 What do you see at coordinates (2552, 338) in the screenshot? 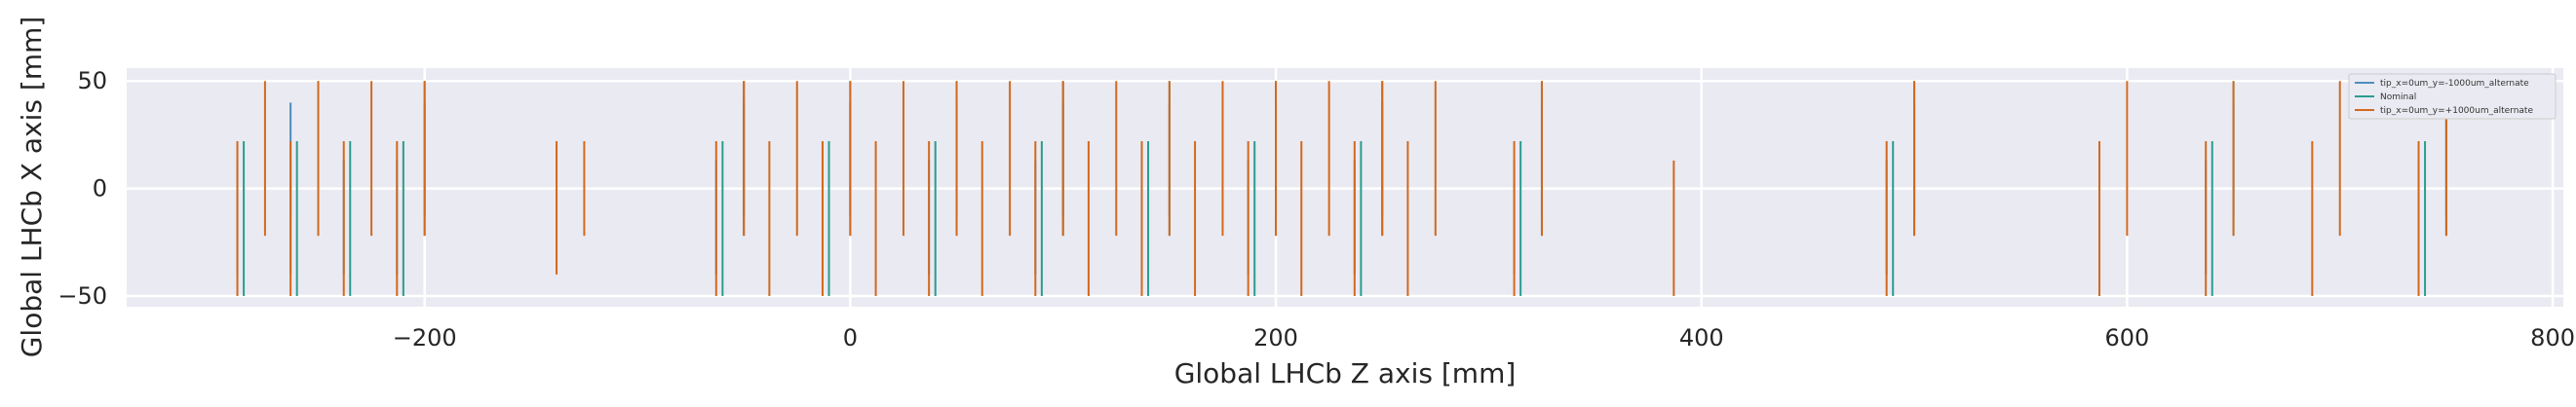
I see `x-tick-label: 800` at bounding box center [2552, 338].